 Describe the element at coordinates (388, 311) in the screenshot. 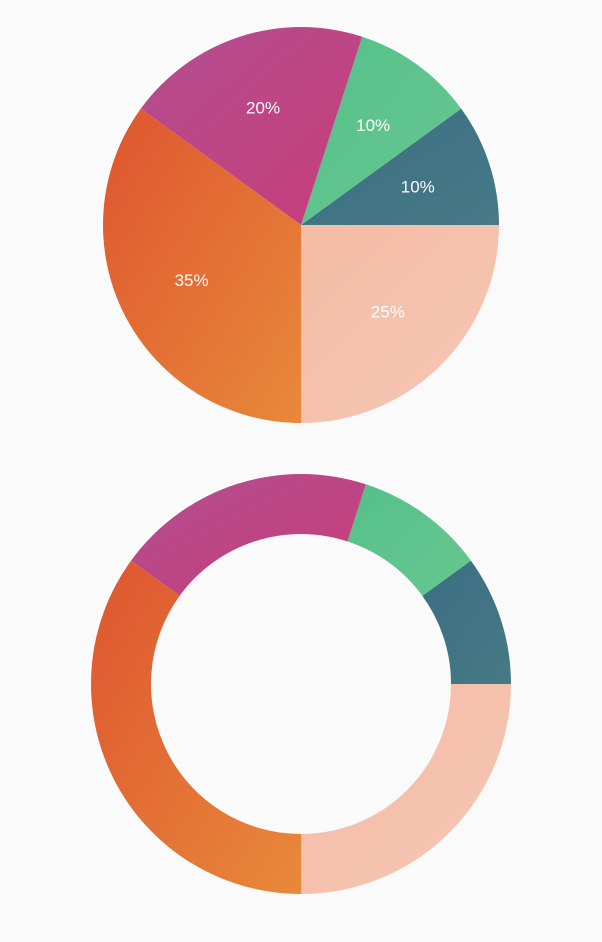

I see `pie-slice-label-5: 25%` at that location.